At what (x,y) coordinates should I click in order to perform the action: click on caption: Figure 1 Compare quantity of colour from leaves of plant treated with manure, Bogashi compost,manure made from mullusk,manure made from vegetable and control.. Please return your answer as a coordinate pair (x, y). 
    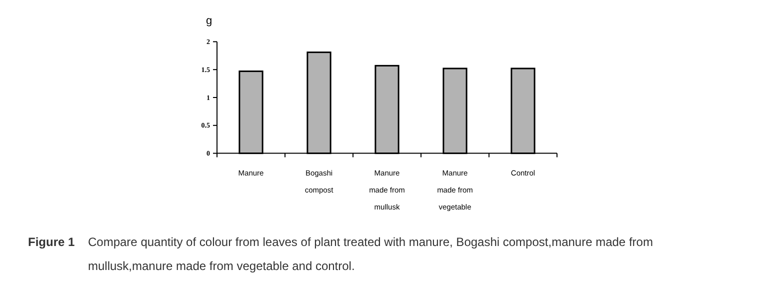
    Looking at the image, I should click on (340, 254).